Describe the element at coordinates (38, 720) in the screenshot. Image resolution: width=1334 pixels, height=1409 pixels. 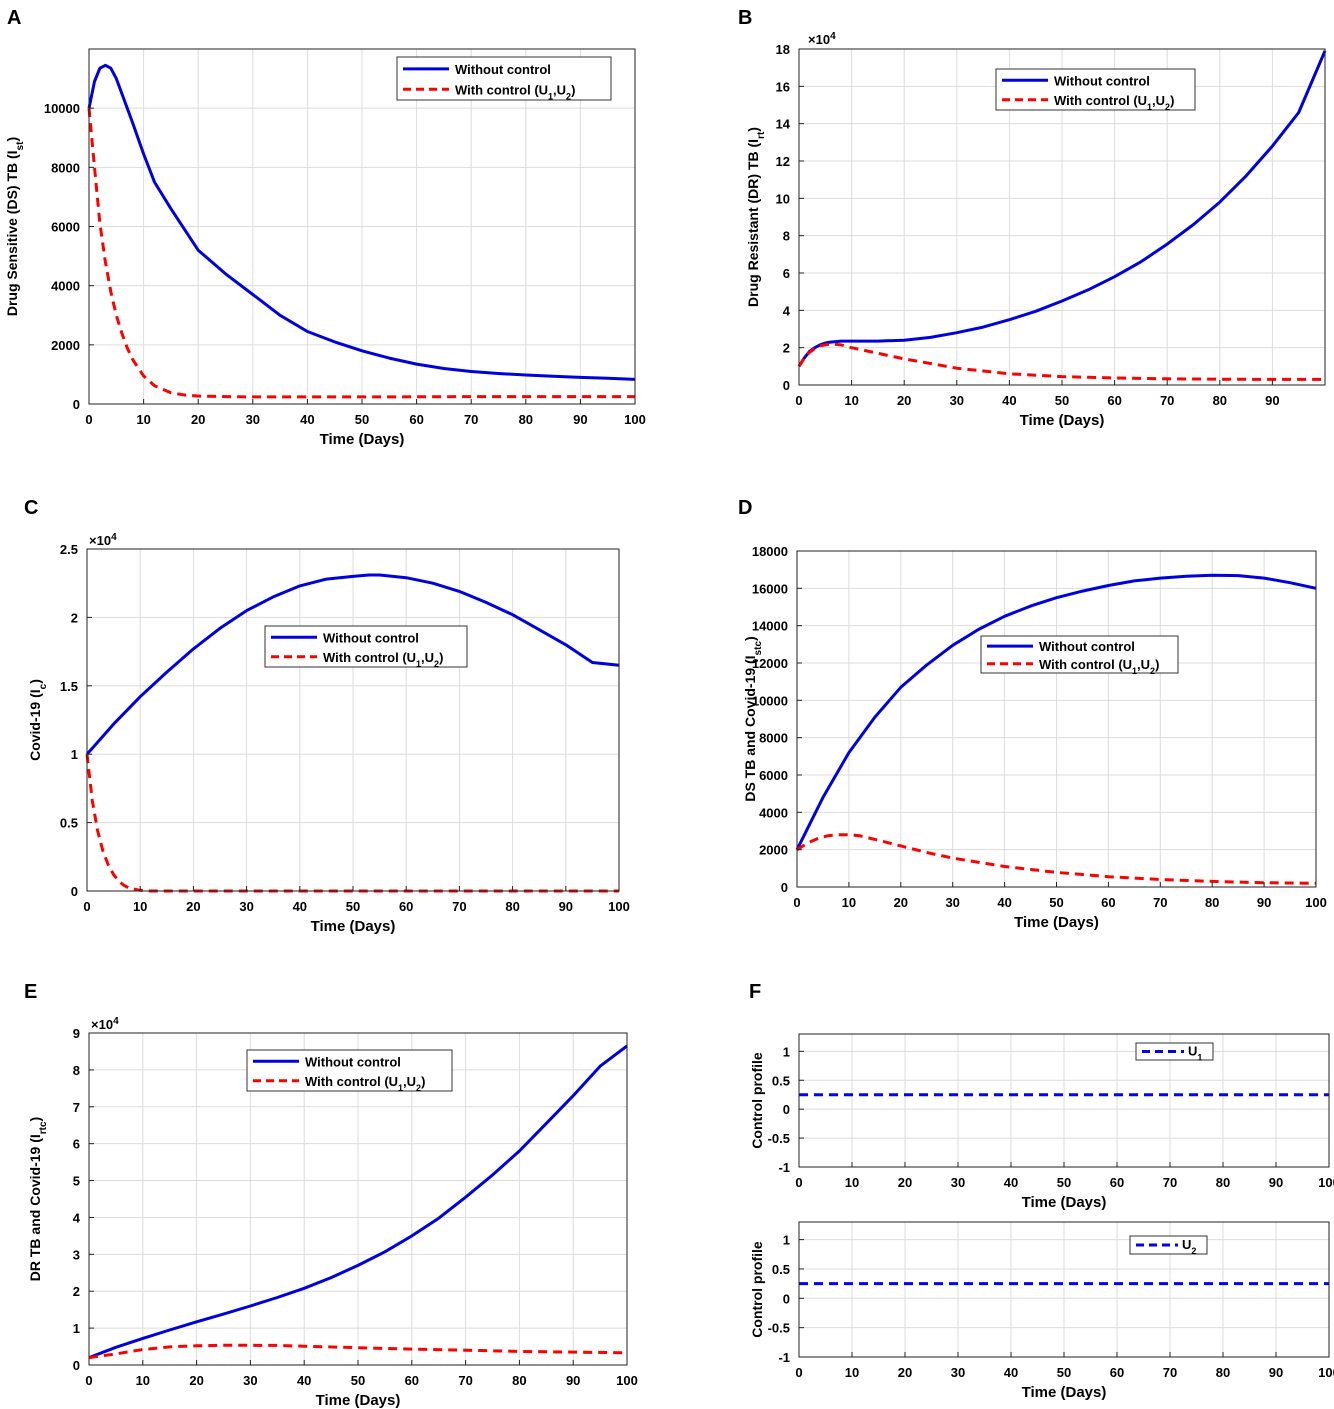
I see `y-axis-label: Covid-19 (Ic)` at that location.